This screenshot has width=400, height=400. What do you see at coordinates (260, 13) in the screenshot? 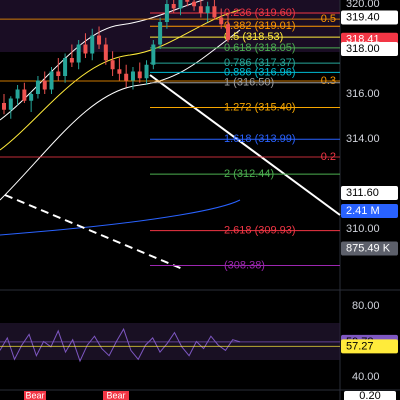
I see `fib-label: 0.236 (319.60)` at bounding box center [260, 13].